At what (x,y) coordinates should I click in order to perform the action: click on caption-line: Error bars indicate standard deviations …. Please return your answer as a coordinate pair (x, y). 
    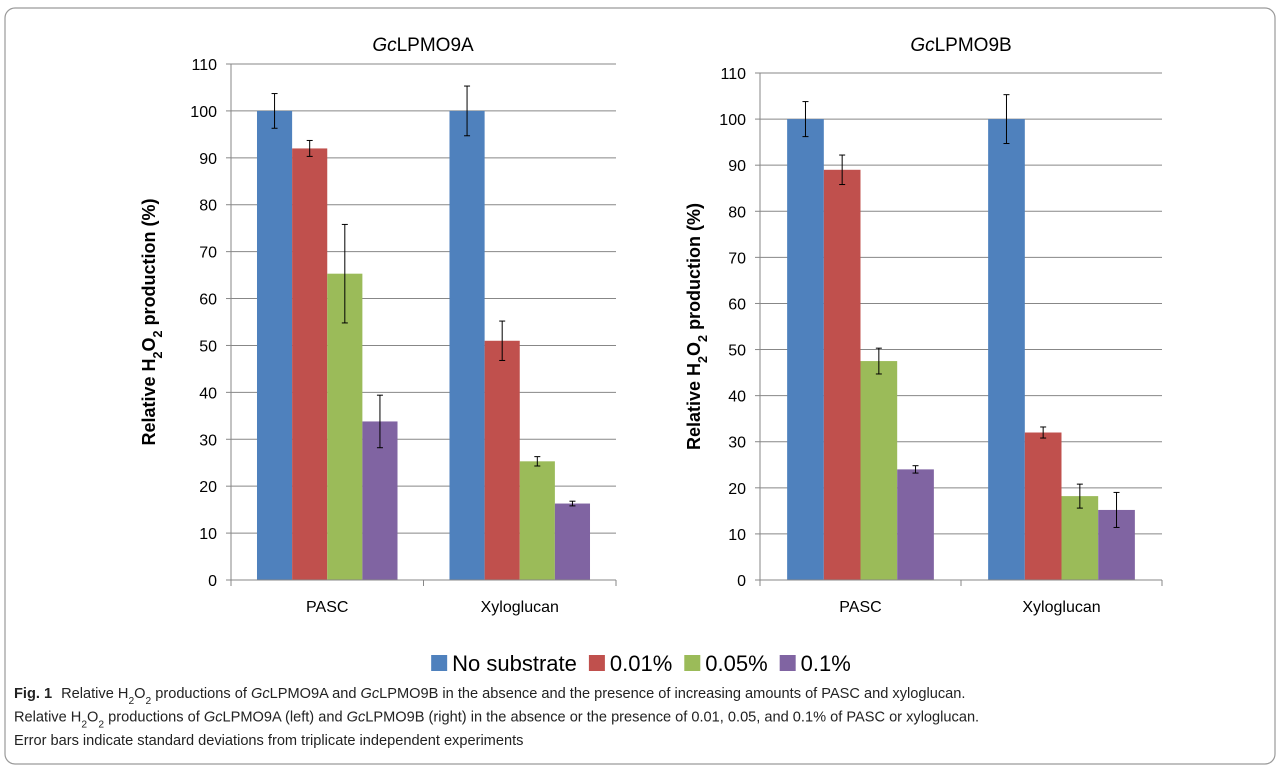
    Looking at the image, I should click on (268, 741).